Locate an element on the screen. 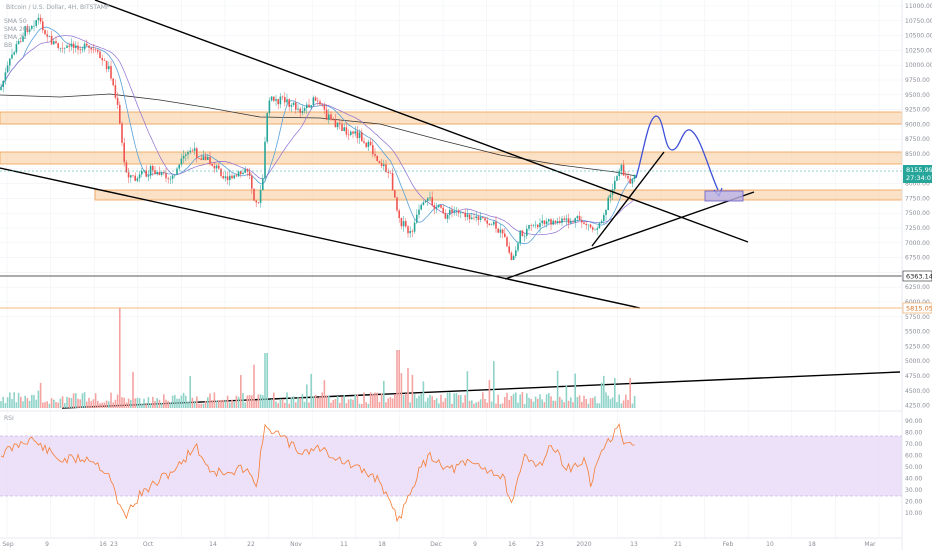 Image resolution: width=932 pixels, height=550 pixels. zone-bottom is located at coordinates (498, 195).